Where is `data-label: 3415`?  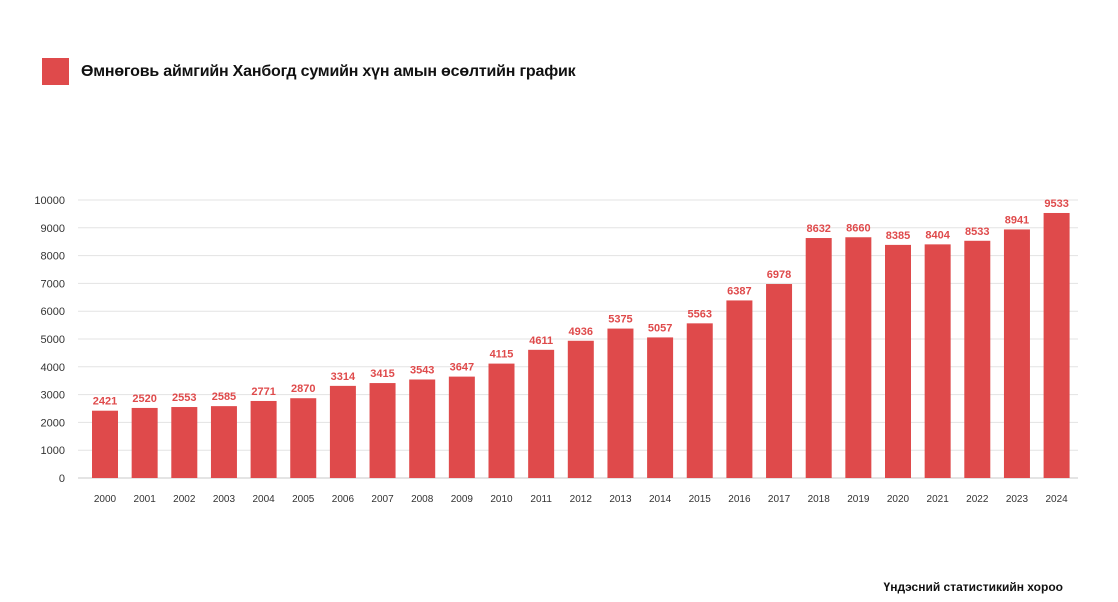 data-label: 3415 is located at coordinates (382, 374).